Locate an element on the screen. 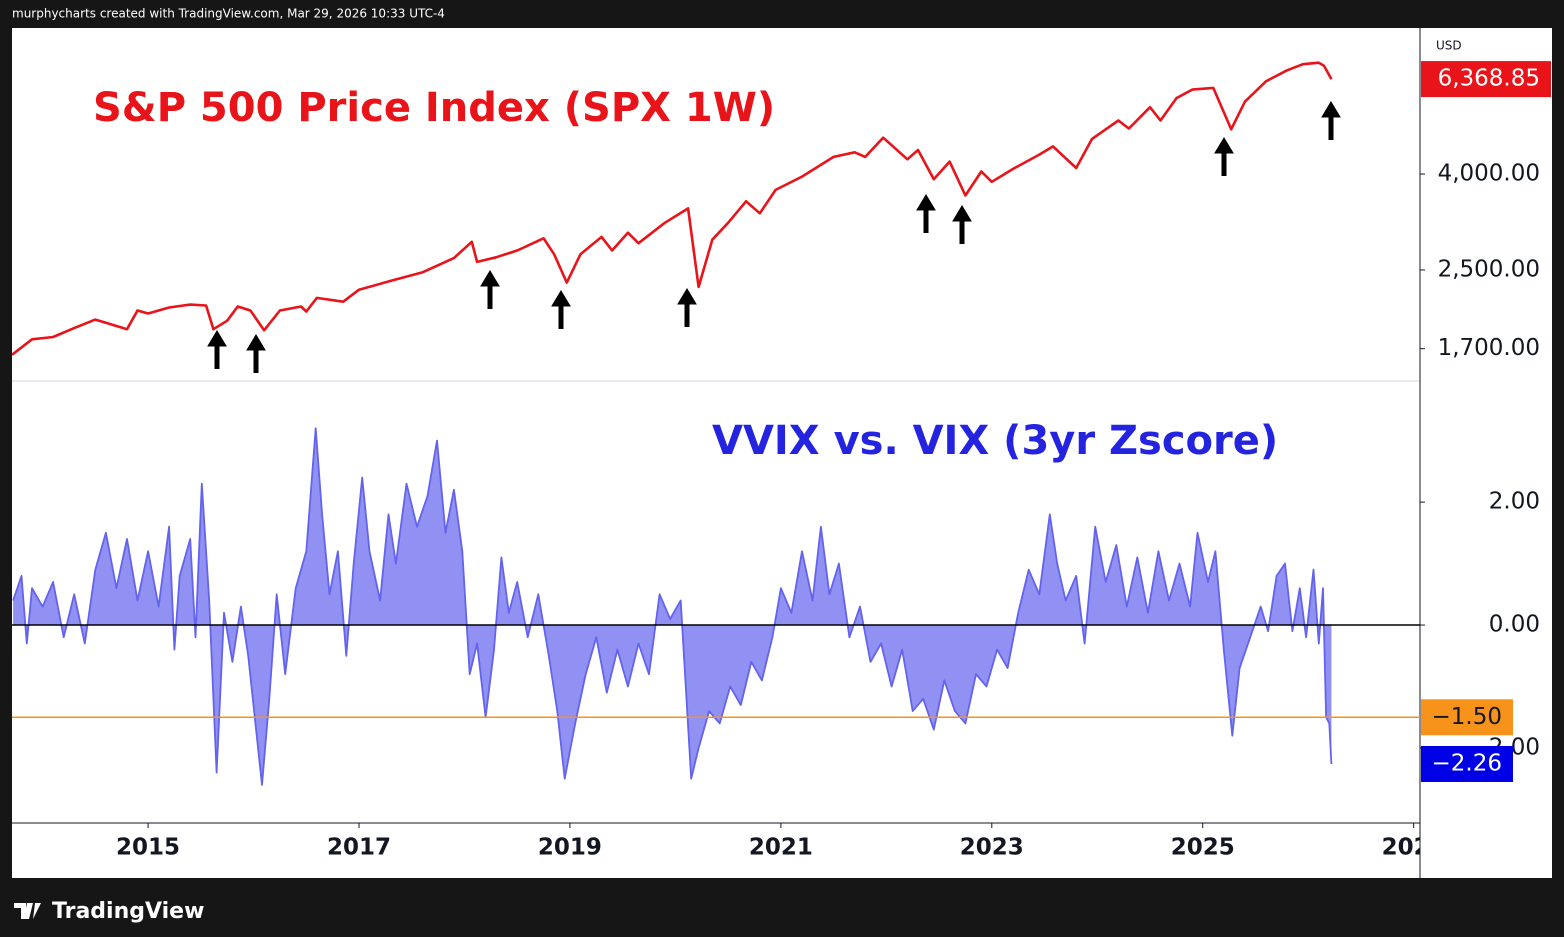 This screenshot has height=937, width=1564. footer-logo: TradingView is located at coordinates (128, 911).